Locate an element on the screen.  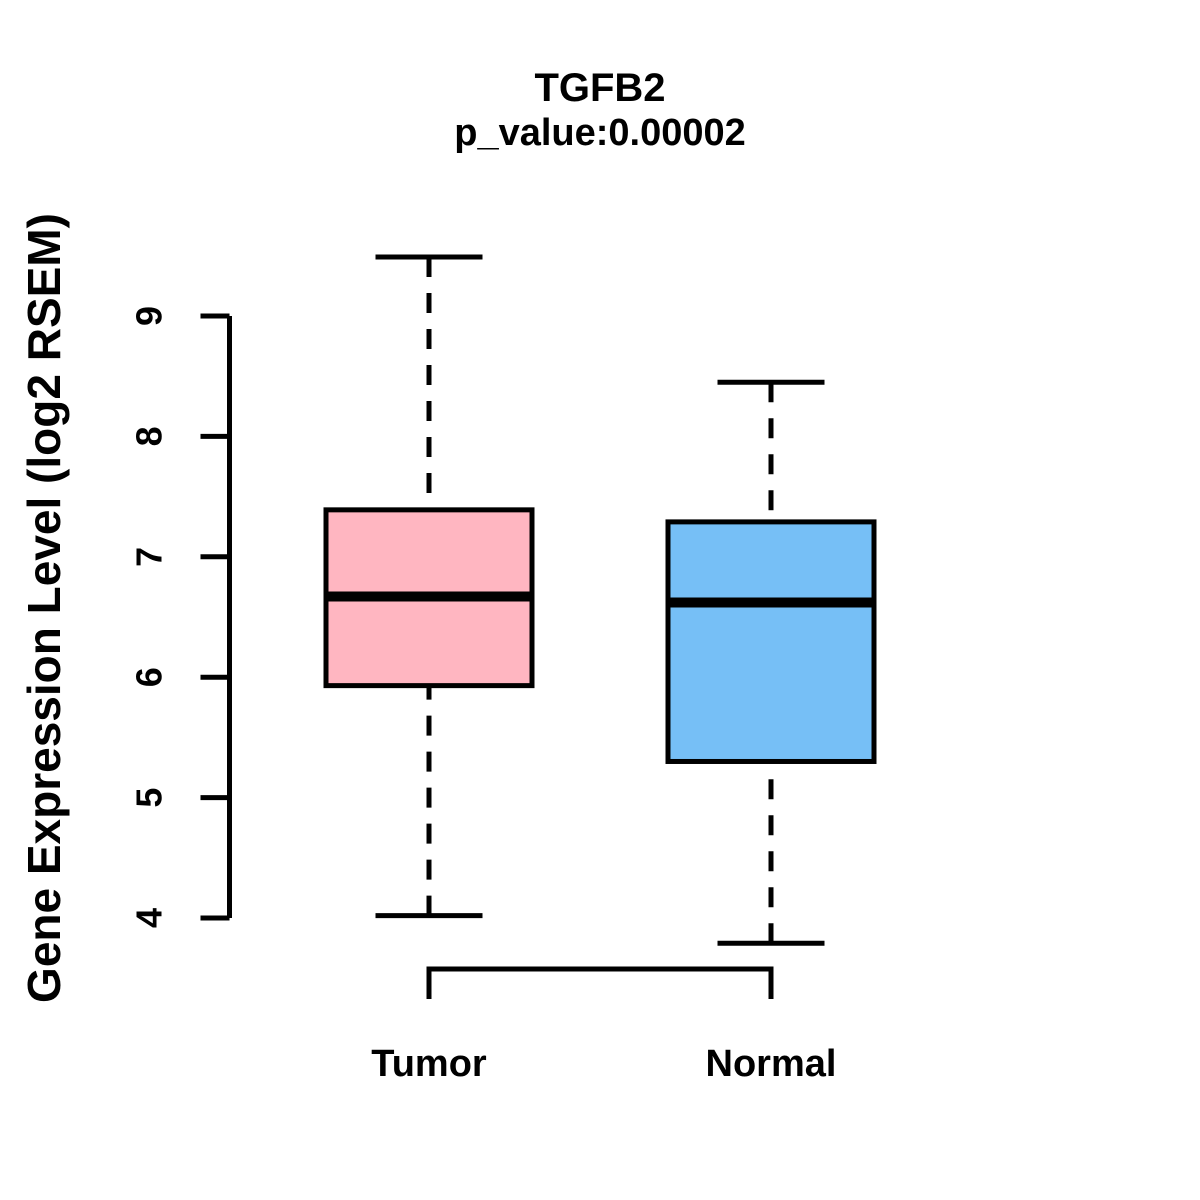
normal-box is located at coordinates (771, 641).